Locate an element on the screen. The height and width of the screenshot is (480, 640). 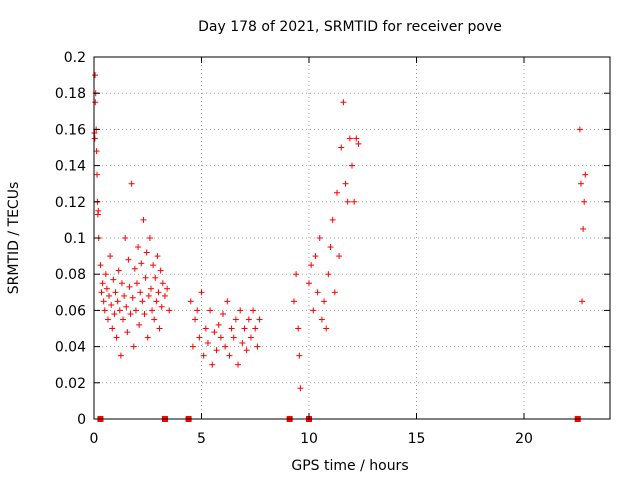
y-tick-labels: 0 0.02 0.04 0.06 0.08 0.1 0.12 0.14 0.16 0.18 0.2 is located at coordinates (70, 239).